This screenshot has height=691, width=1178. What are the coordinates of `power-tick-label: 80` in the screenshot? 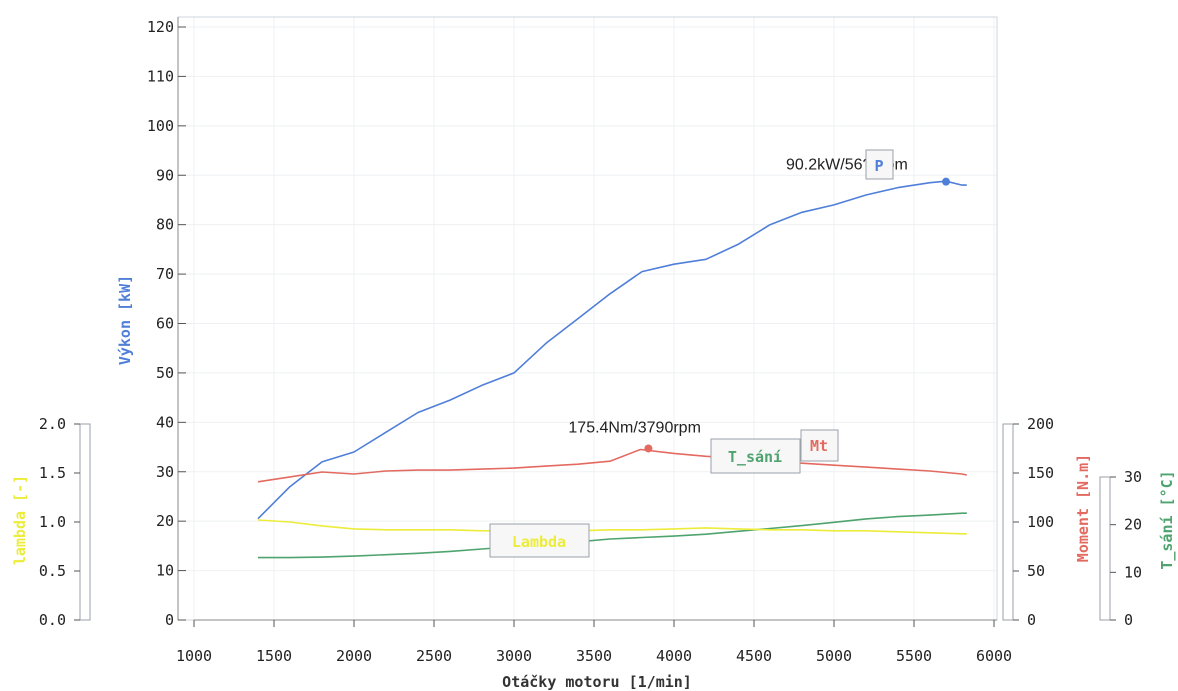 It's located at (165, 225).